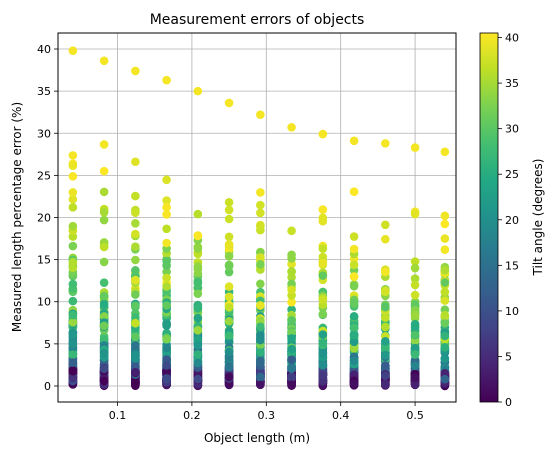 The height and width of the screenshot is (455, 553). Describe the element at coordinates (512, 220) in the screenshot. I see `colorbar-tick-label: 20` at that location.